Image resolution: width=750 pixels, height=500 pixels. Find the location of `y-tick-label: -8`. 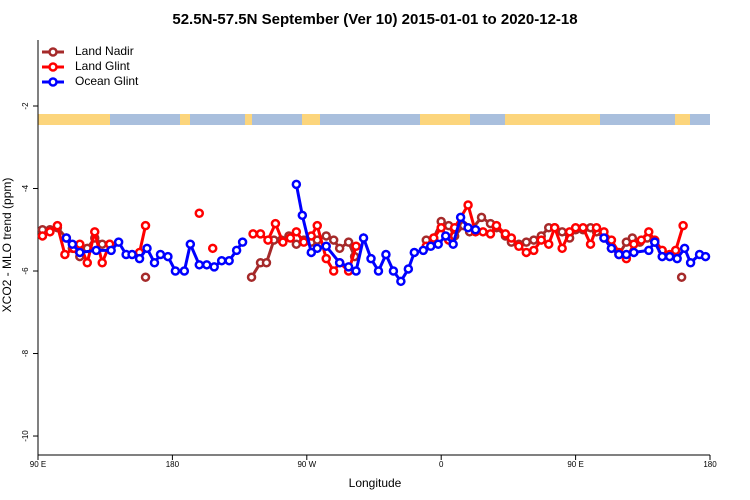

y-tick-label: -8 is located at coordinates (25, 353).